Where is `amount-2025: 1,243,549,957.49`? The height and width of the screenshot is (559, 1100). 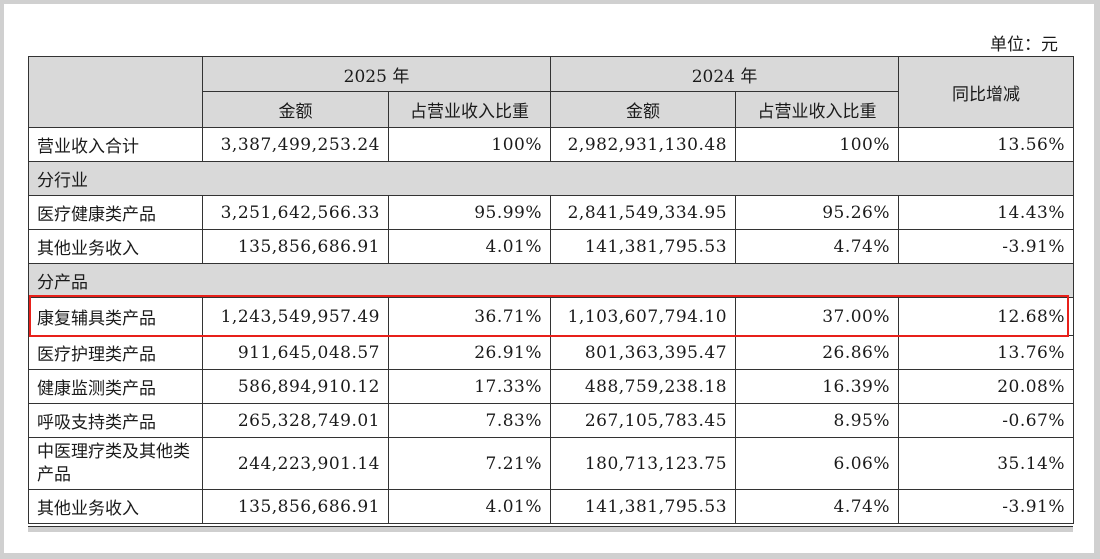
amount-2025: 1,243,549,957.49 is located at coordinates (295, 316).